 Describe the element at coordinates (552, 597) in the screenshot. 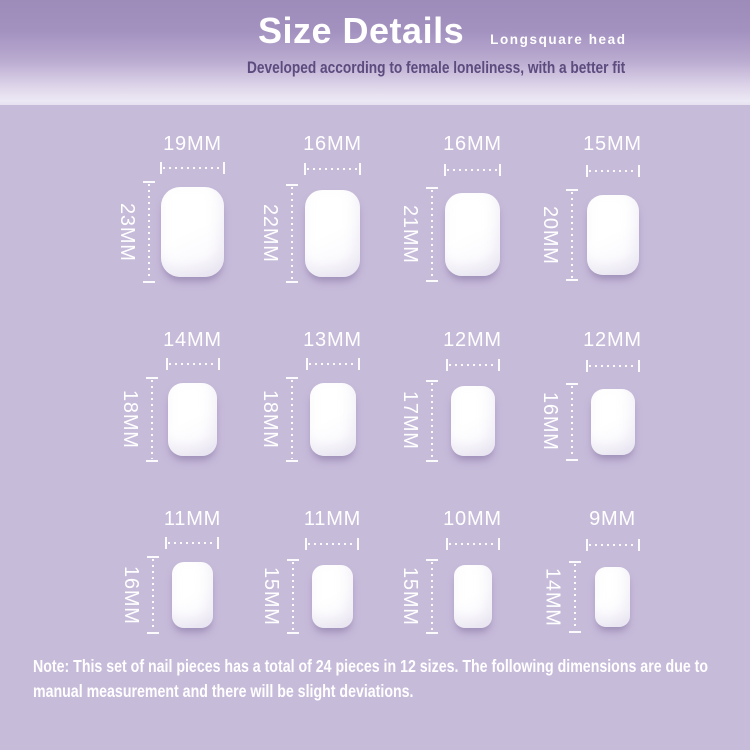

I see `nail-height-label: 14MM` at that location.